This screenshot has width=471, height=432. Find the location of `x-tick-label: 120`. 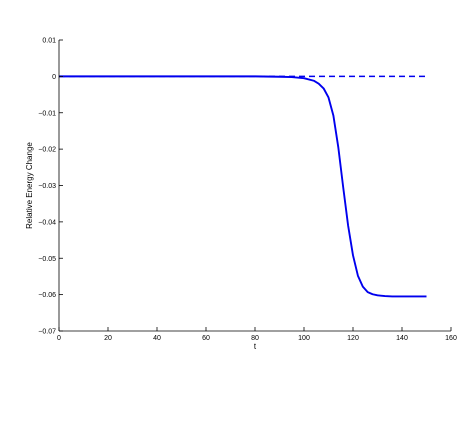

x-tick-label: 120 is located at coordinates (353, 338).